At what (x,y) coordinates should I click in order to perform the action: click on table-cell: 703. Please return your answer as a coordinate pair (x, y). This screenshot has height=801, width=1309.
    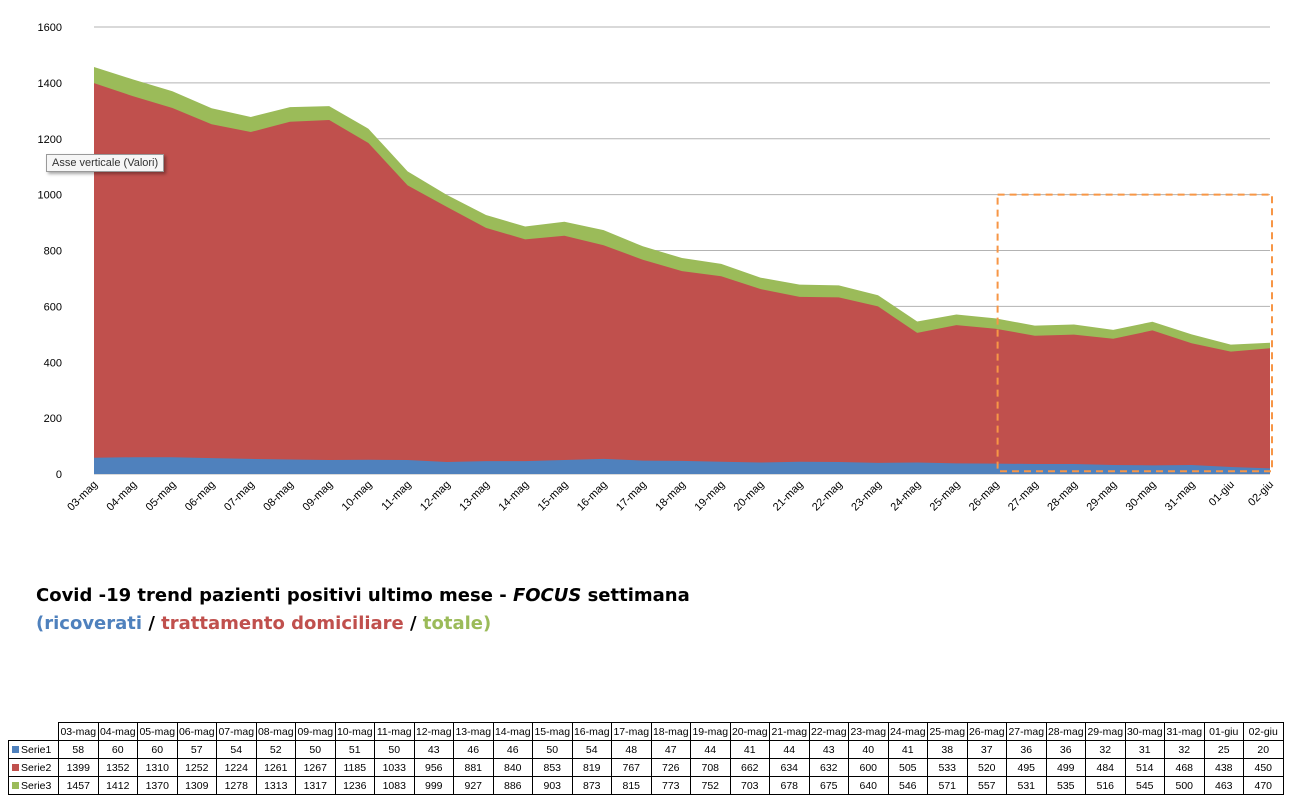
    Looking at the image, I should click on (749, 785).